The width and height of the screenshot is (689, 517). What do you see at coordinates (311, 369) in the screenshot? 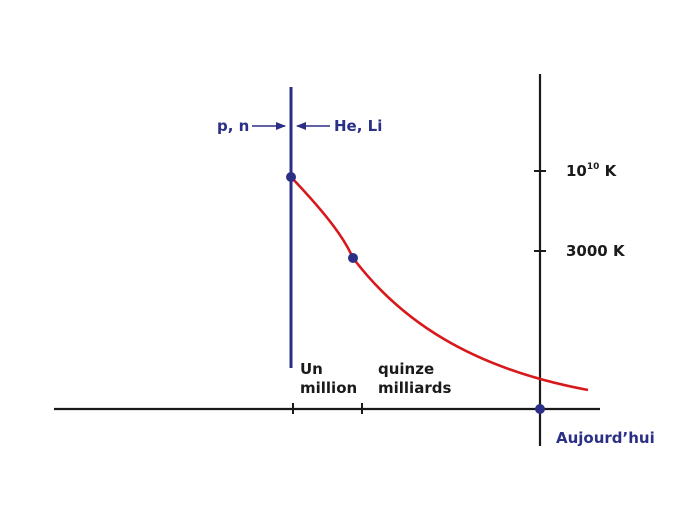
I see `label-tick-1-line1: Un` at bounding box center [311, 369].